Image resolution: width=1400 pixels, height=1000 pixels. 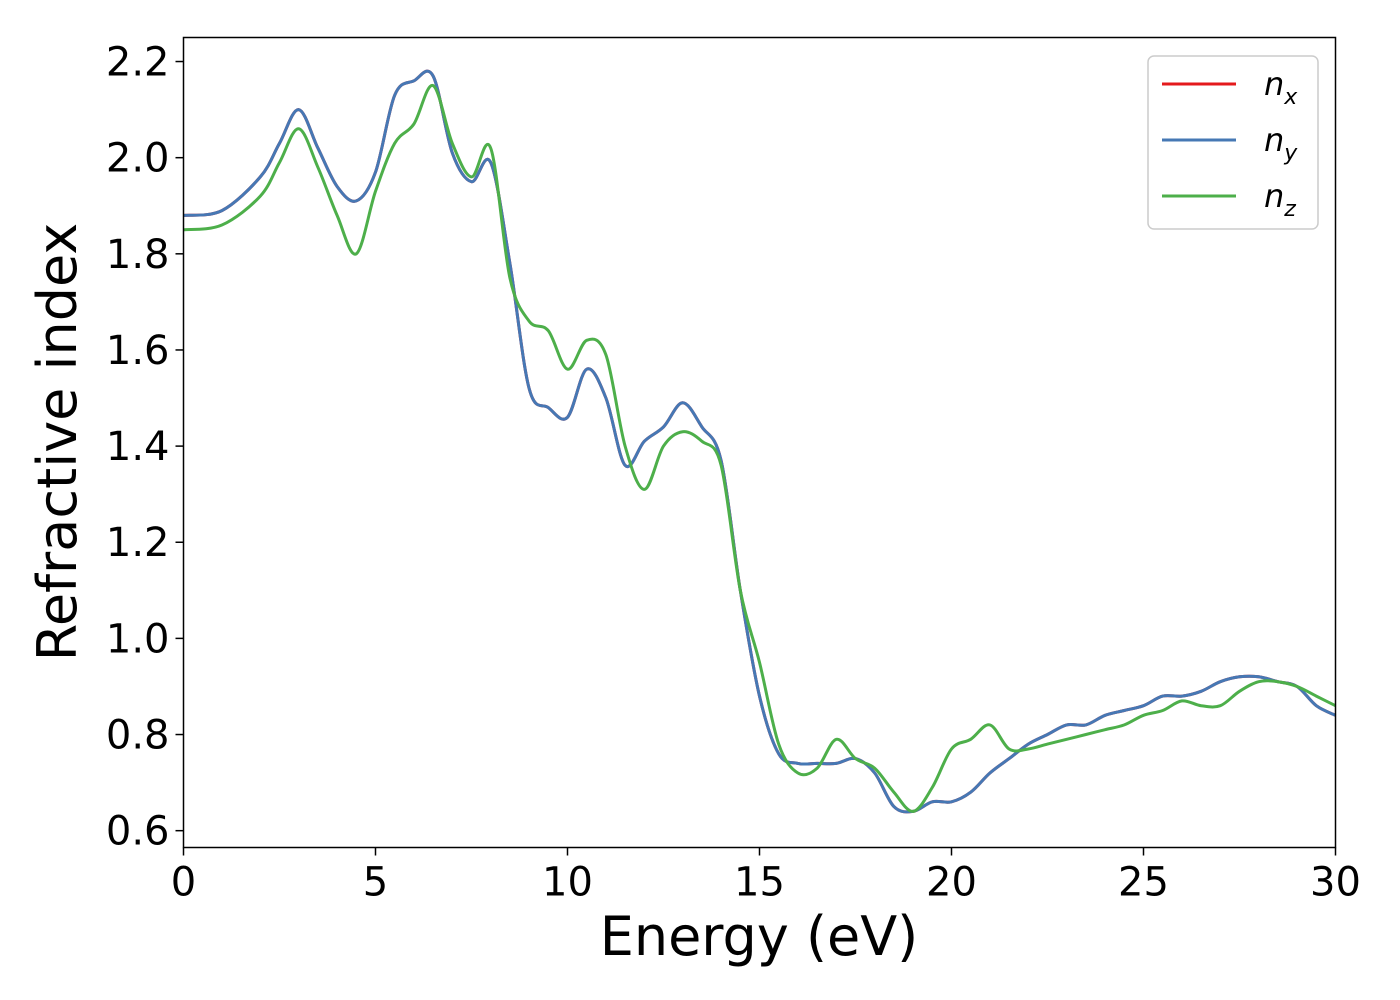 I want to click on y-tick-label: 0.6, so click(x=138, y=832).